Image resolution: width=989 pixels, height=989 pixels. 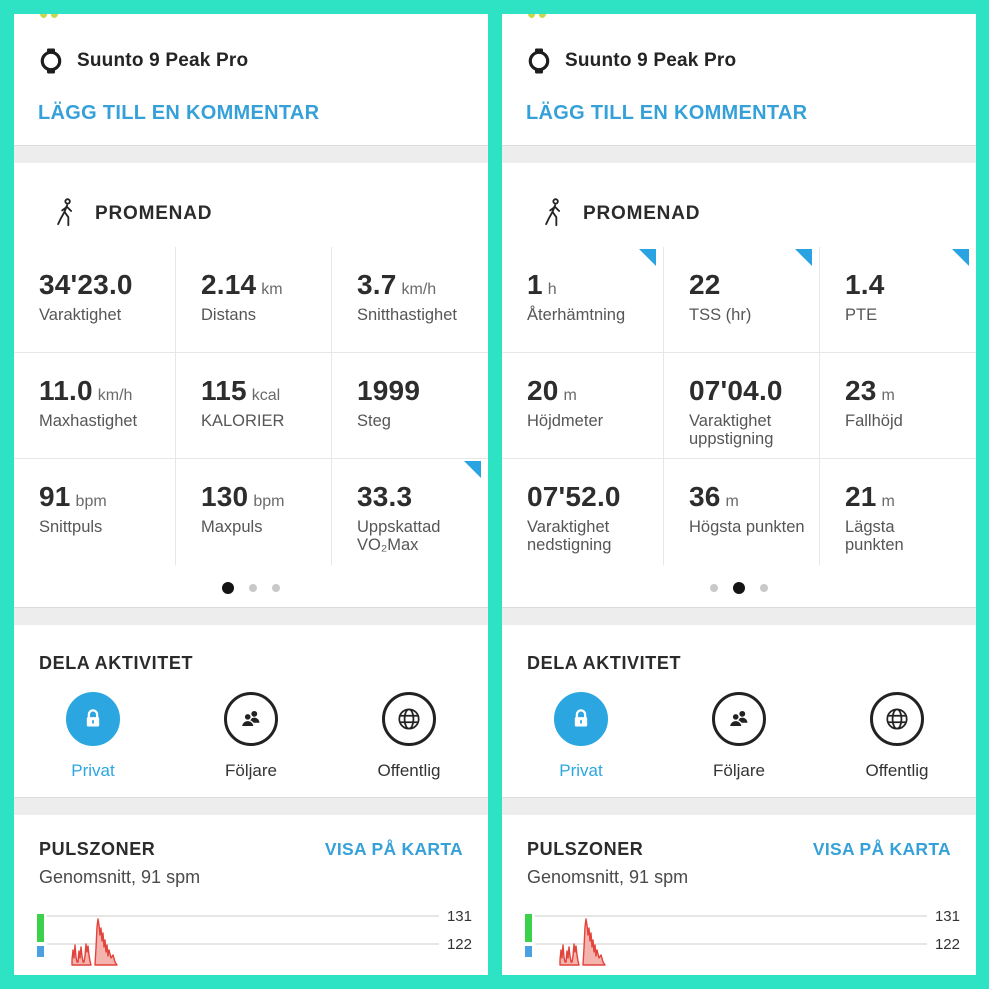 What do you see at coordinates (742, 406) in the screenshot?
I see `stat-cell: 07'04.0 Varaktighet uppstigning` at bounding box center [742, 406].